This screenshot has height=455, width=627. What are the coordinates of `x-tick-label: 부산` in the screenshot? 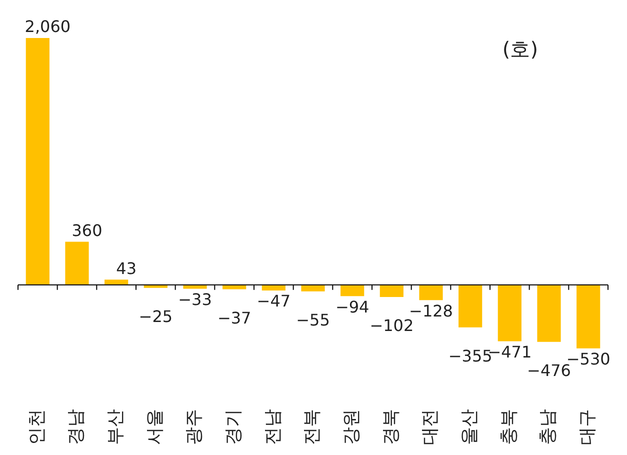 It's located at (115, 427).